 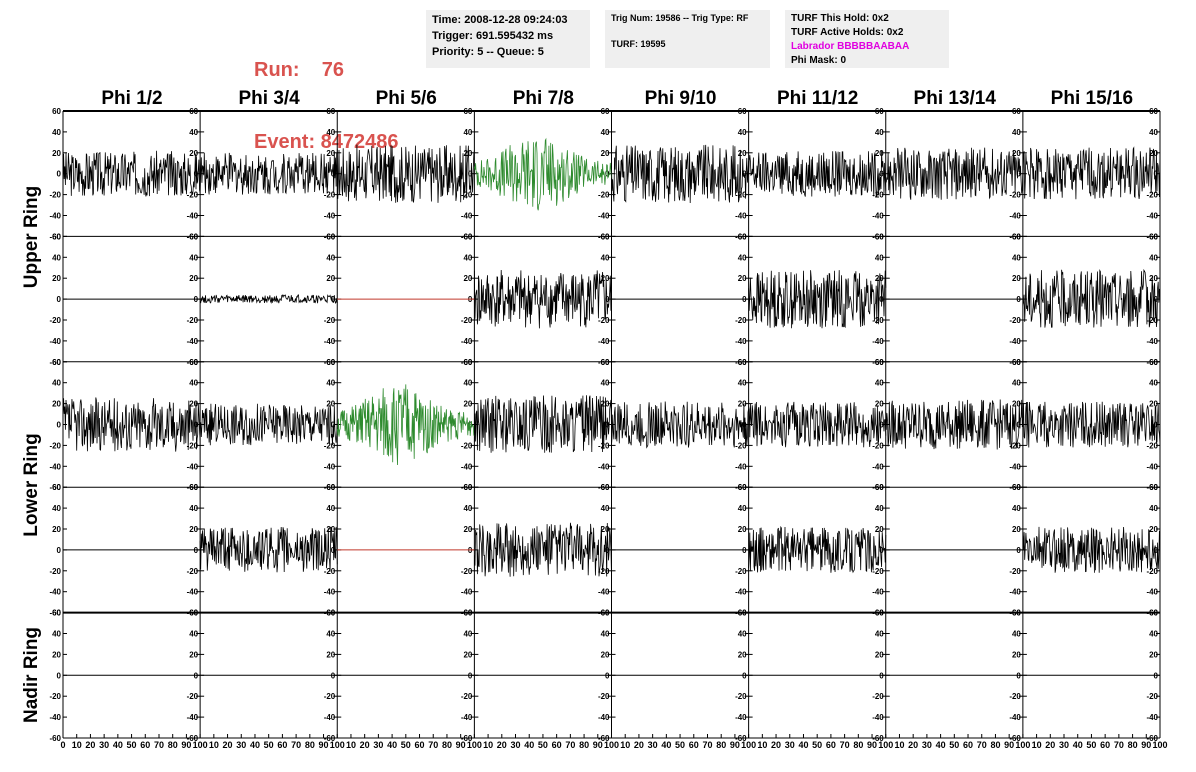 I want to click on labrador-text: Labrador BBBBBAABAA, so click(x=850, y=46).